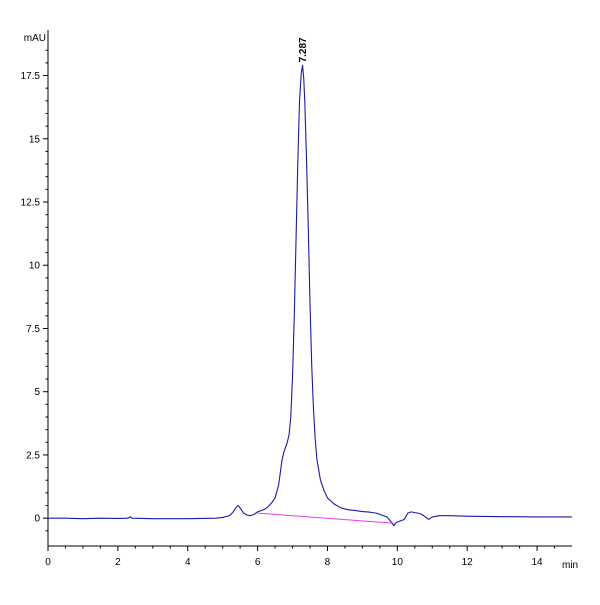  Describe the element at coordinates (325, 518) in the screenshot. I see `baseline-line` at that location.